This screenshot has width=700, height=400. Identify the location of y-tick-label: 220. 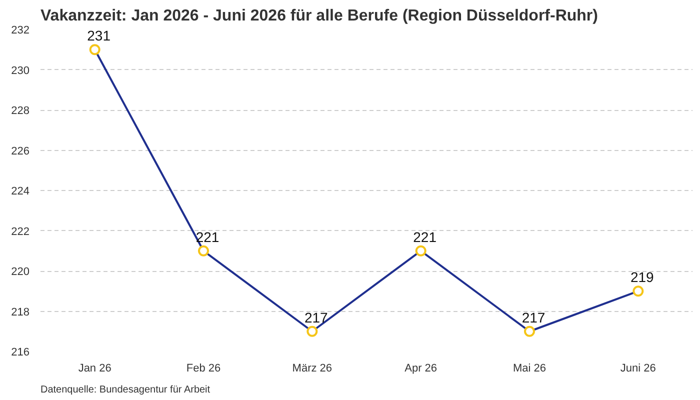
(20, 272).